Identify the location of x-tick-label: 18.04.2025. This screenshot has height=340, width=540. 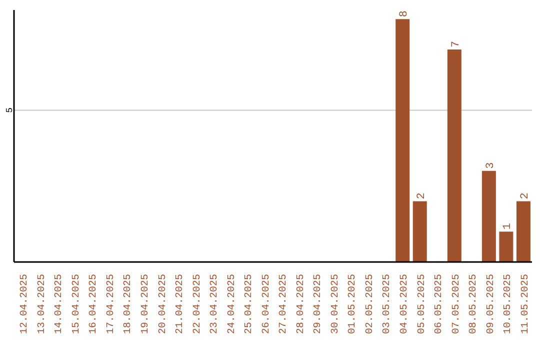
(128, 304).